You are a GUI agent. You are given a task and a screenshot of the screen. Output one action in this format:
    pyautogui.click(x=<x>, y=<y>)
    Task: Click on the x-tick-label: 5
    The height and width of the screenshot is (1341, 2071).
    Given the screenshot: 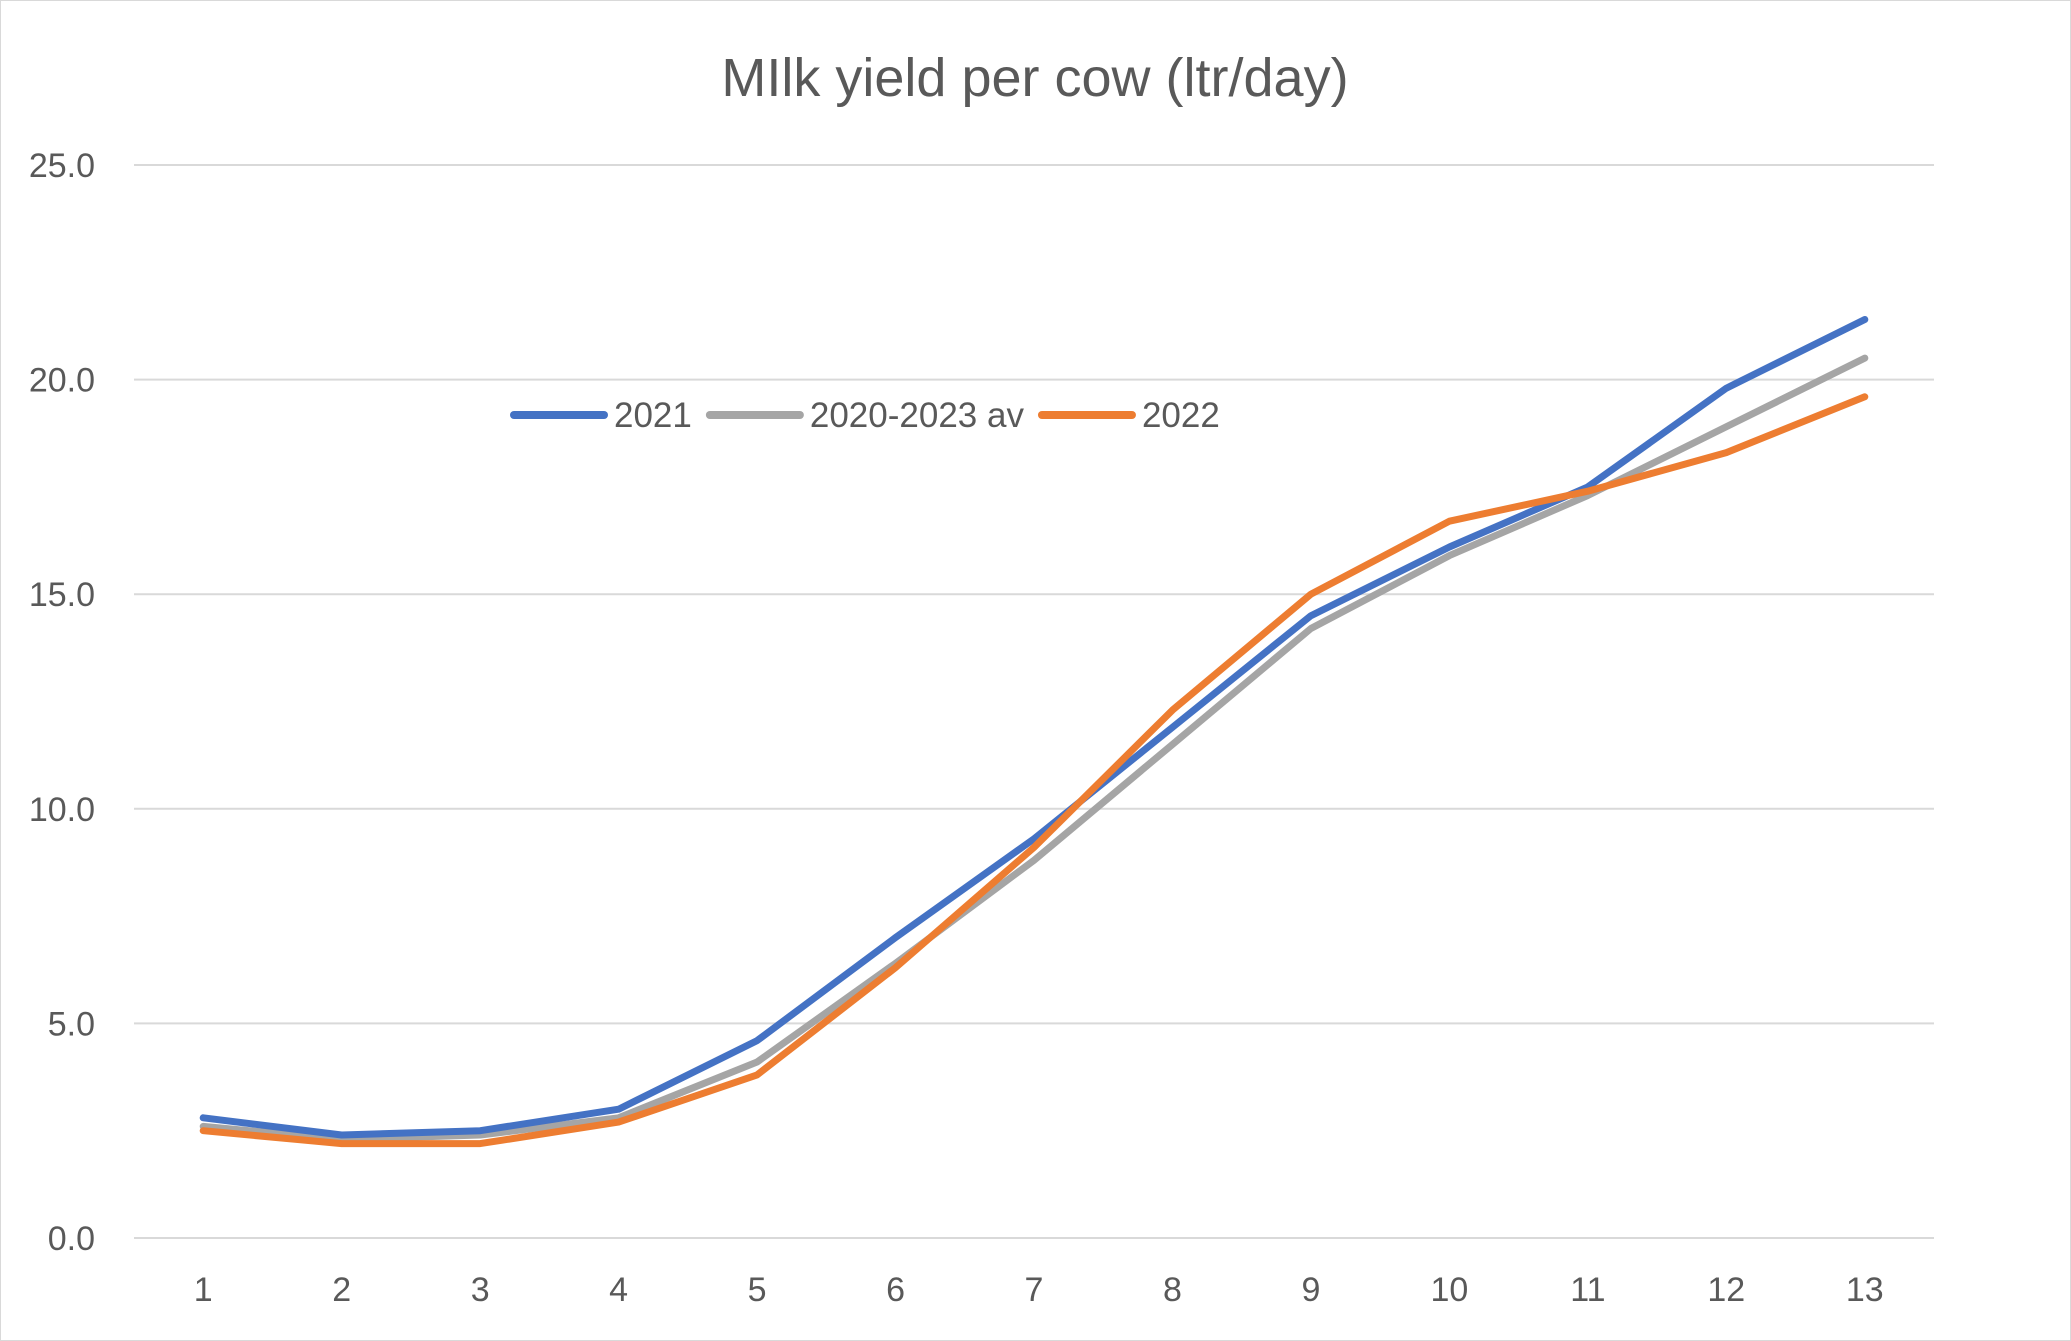 What is the action you would take?
    pyautogui.click(x=757, y=1290)
    